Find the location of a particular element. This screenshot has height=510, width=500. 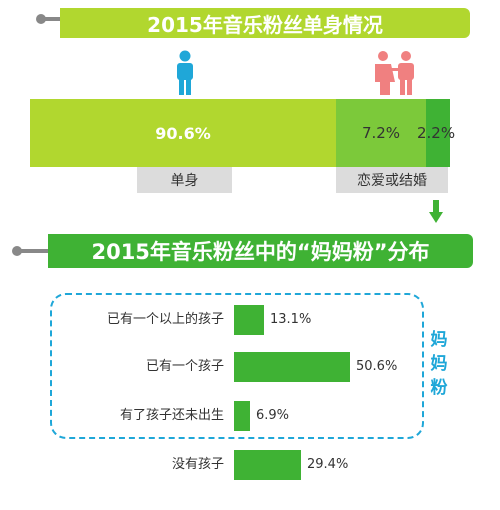

row-value-label: 29.4% is located at coordinates (328, 464).